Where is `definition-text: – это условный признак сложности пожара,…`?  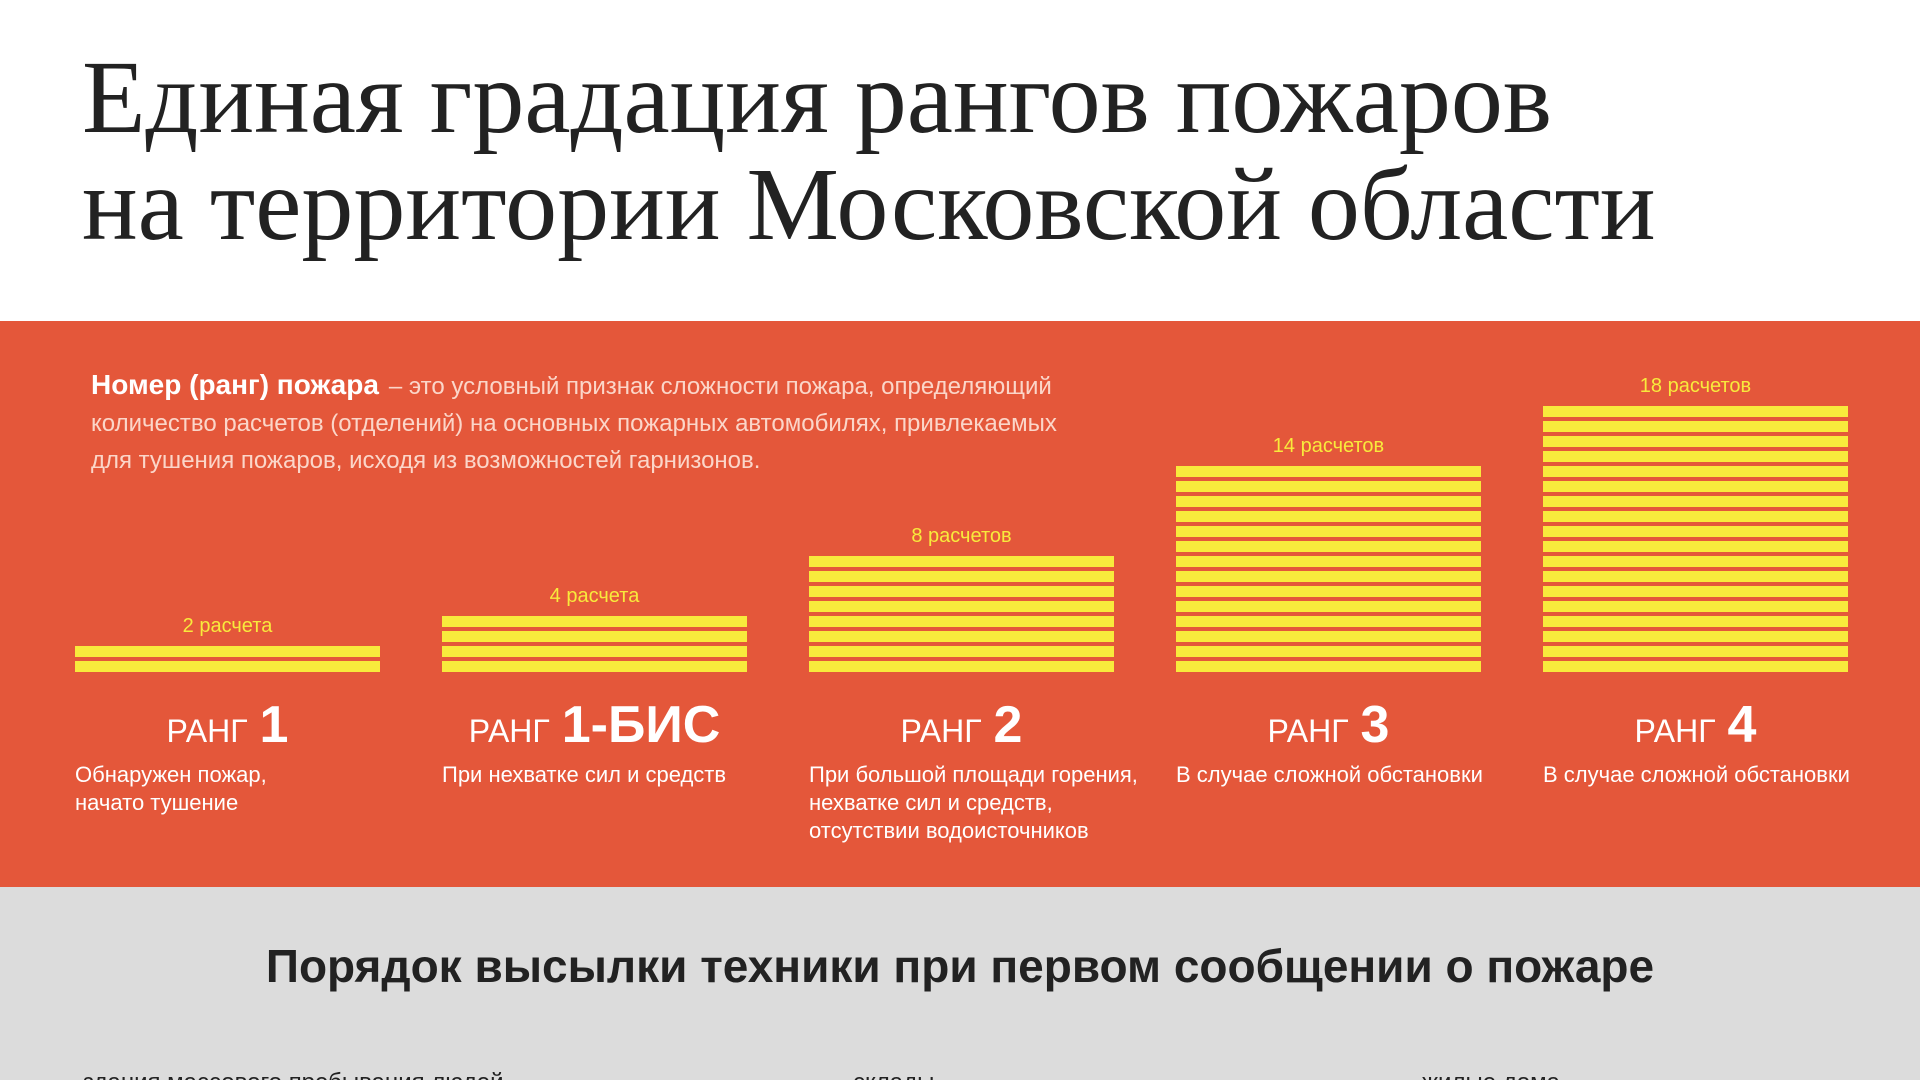 definition-text: – это условный признак сложности пожара,… is located at coordinates (720, 386).